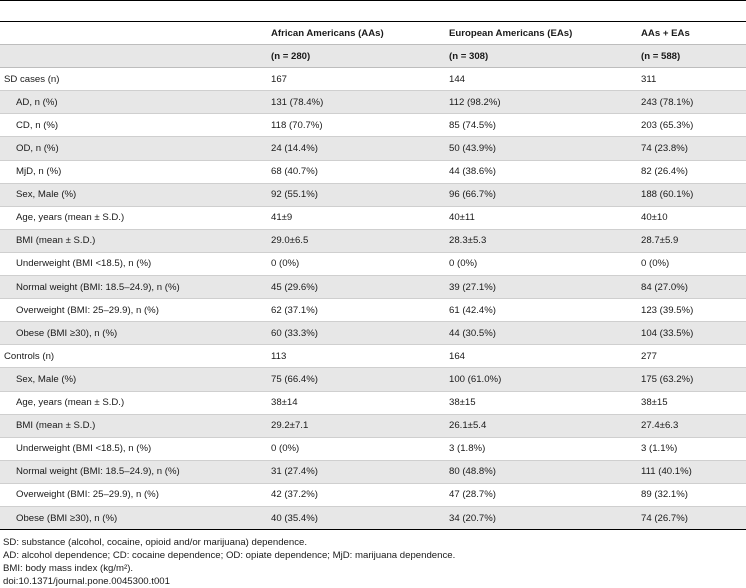 This screenshot has height=588, width=746. I want to click on cell-all: 111 (40.1%), so click(693, 472).